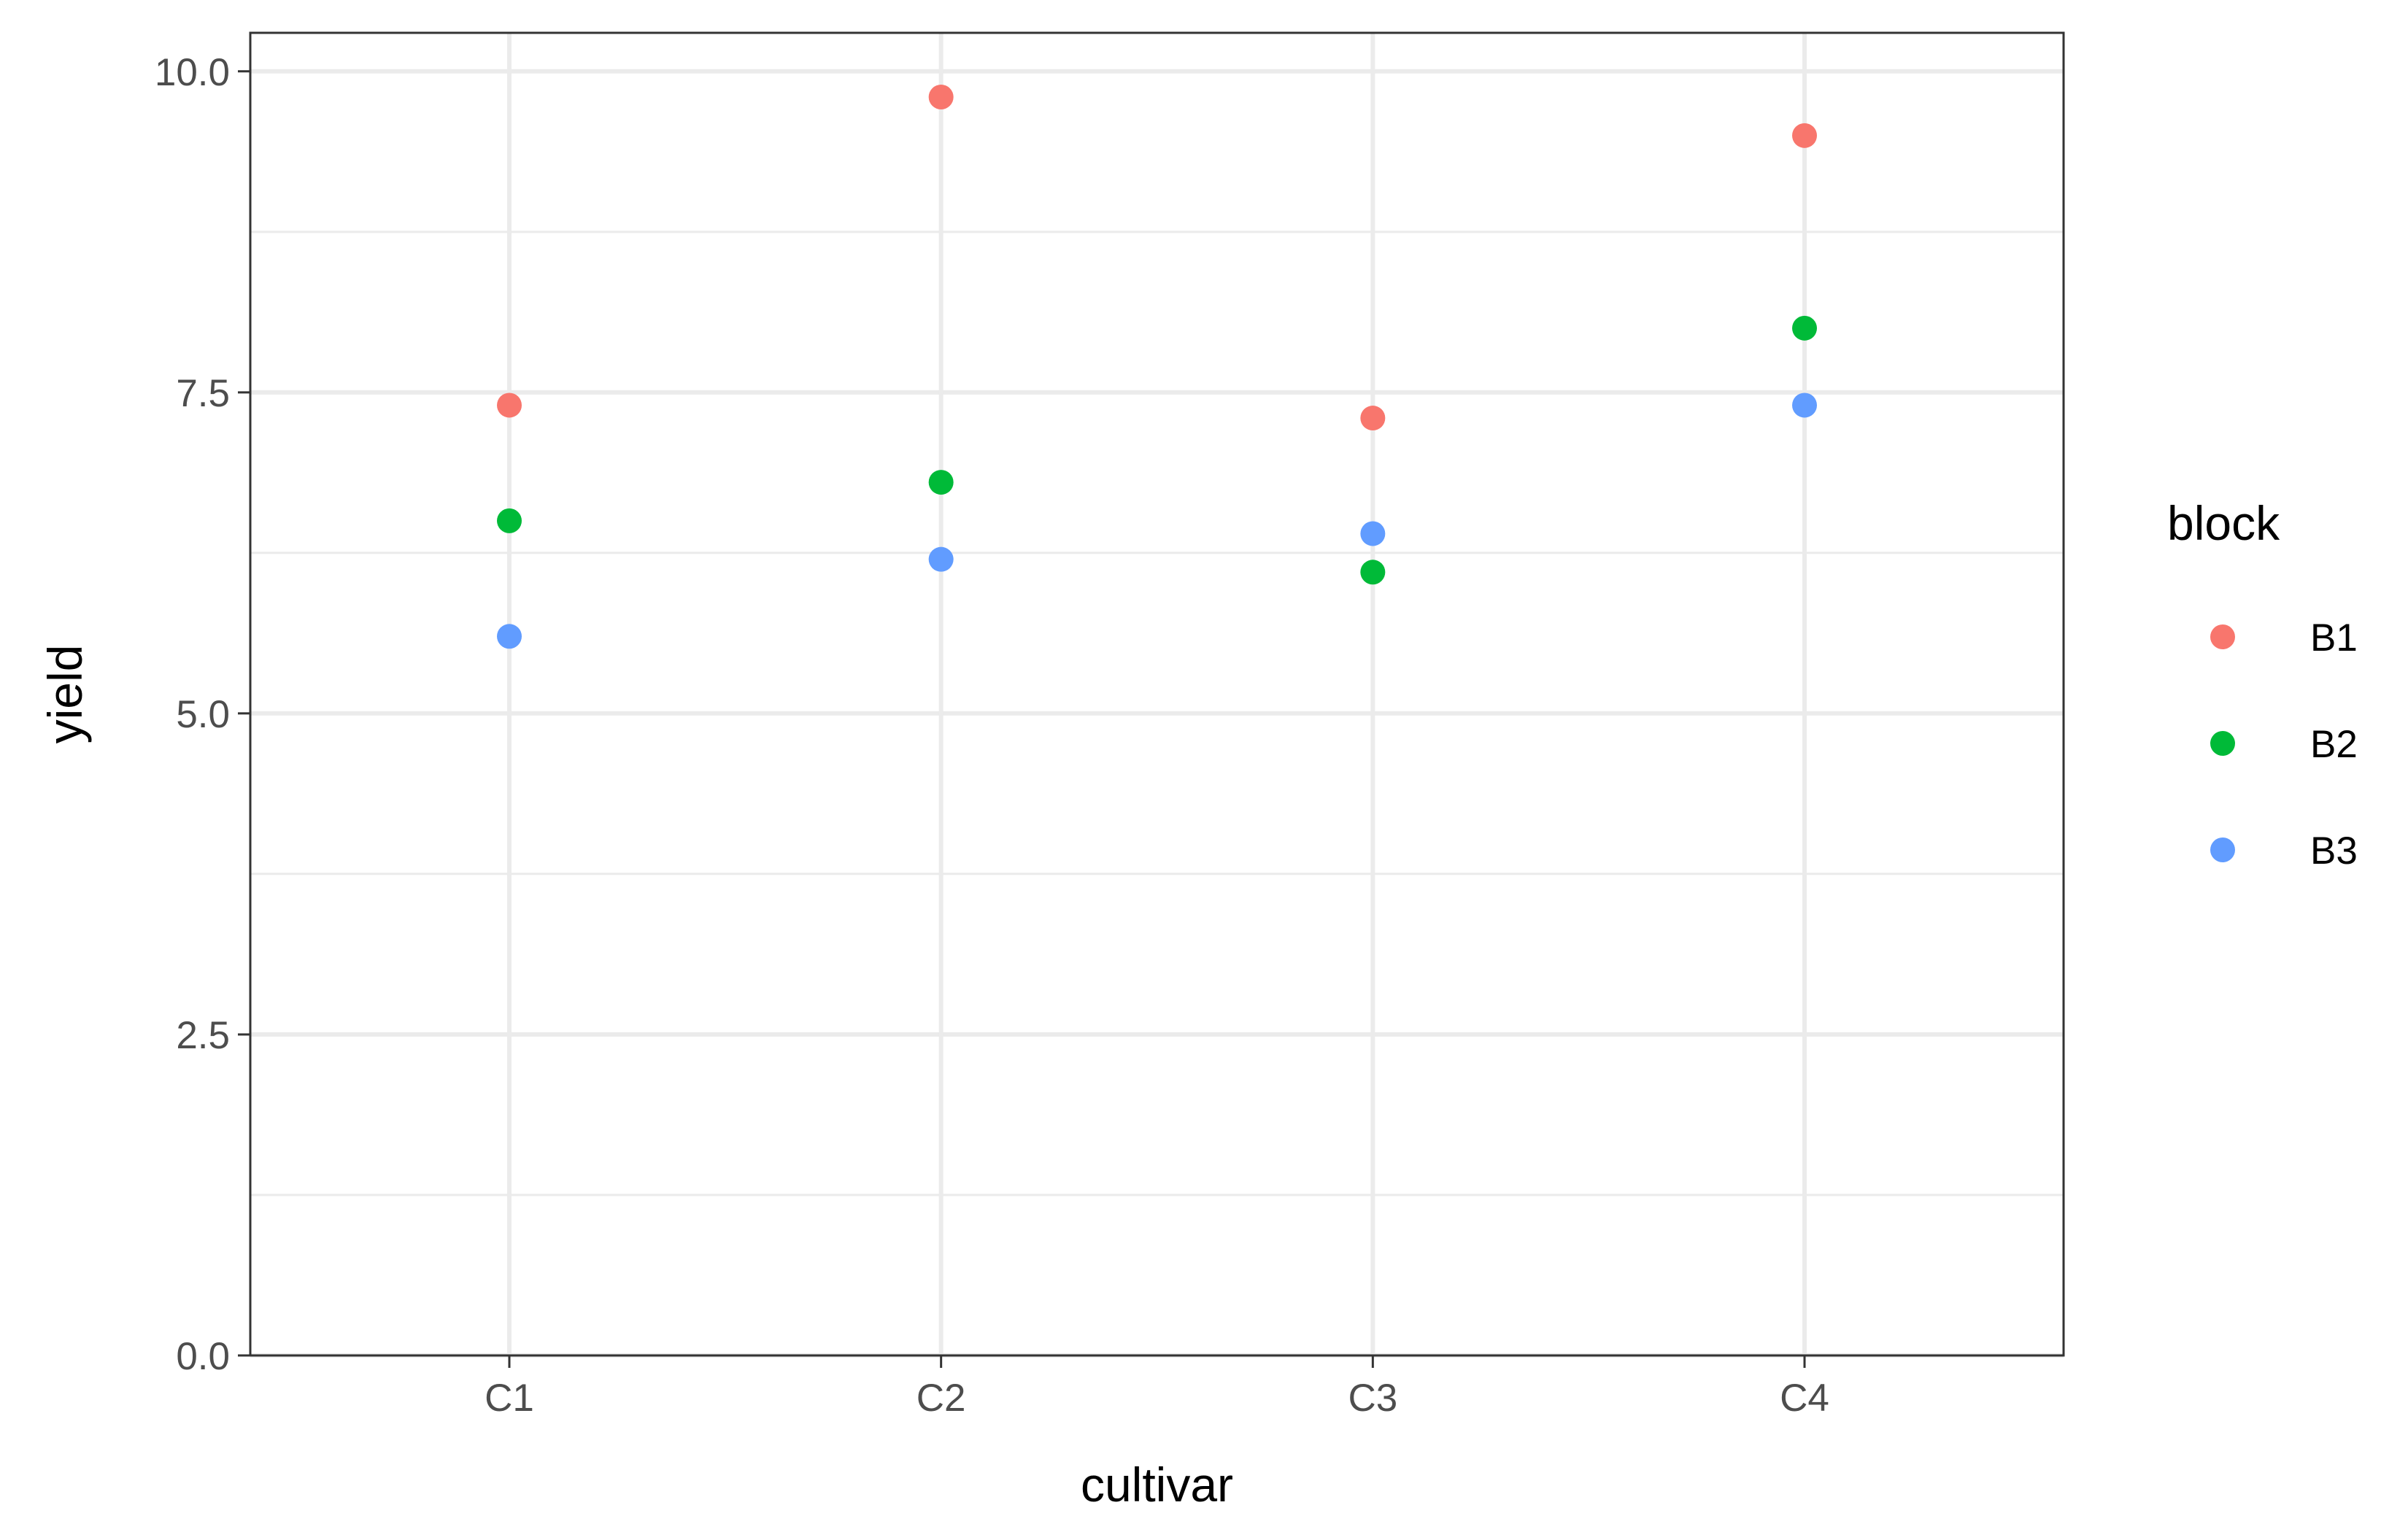  What do you see at coordinates (2222, 850) in the screenshot?
I see `legend-key-b3` at bounding box center [2222, 850].